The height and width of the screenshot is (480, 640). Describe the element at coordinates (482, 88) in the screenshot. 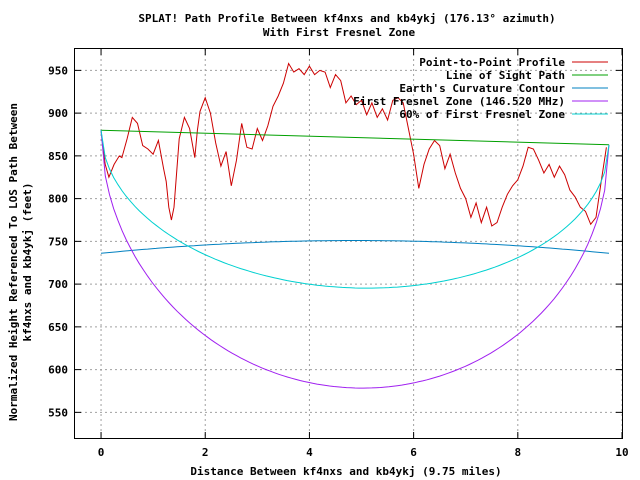

I see `legend-label-2: Earth's Curvature Contour` at that location.